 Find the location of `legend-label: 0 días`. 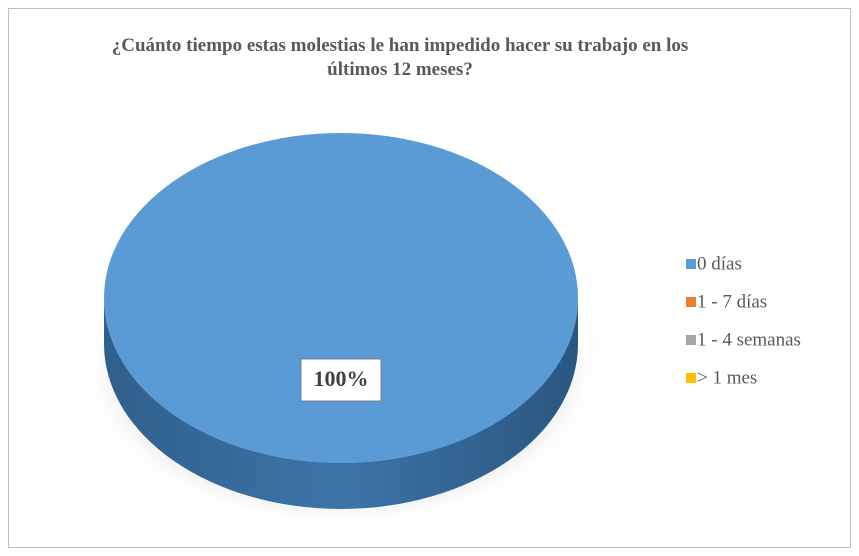

legend-label: 0 días is located at coordinates (719, 263).